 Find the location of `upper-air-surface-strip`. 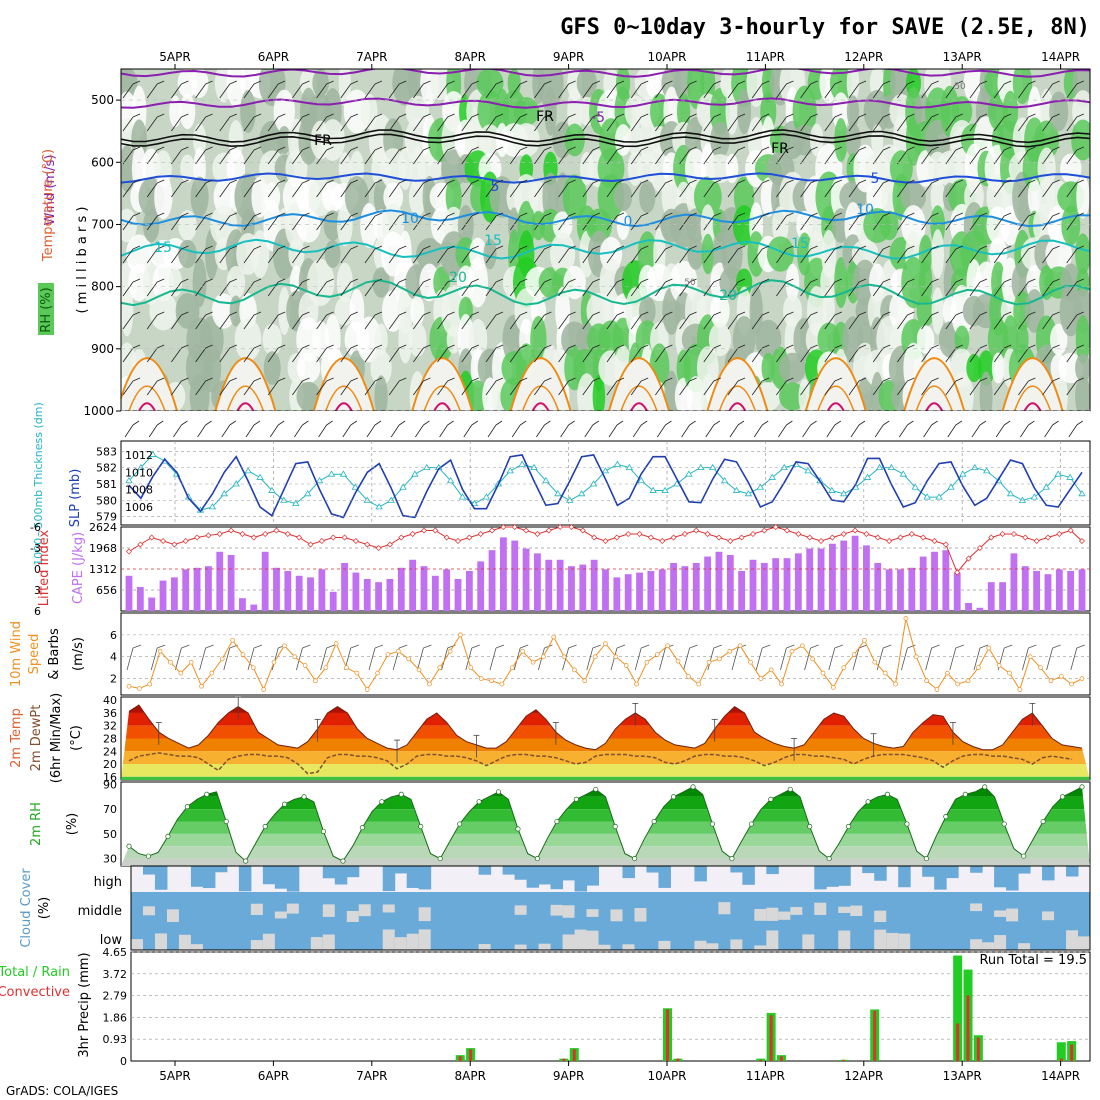

upper-air-surface-strip is located at coordinates (605, 425).